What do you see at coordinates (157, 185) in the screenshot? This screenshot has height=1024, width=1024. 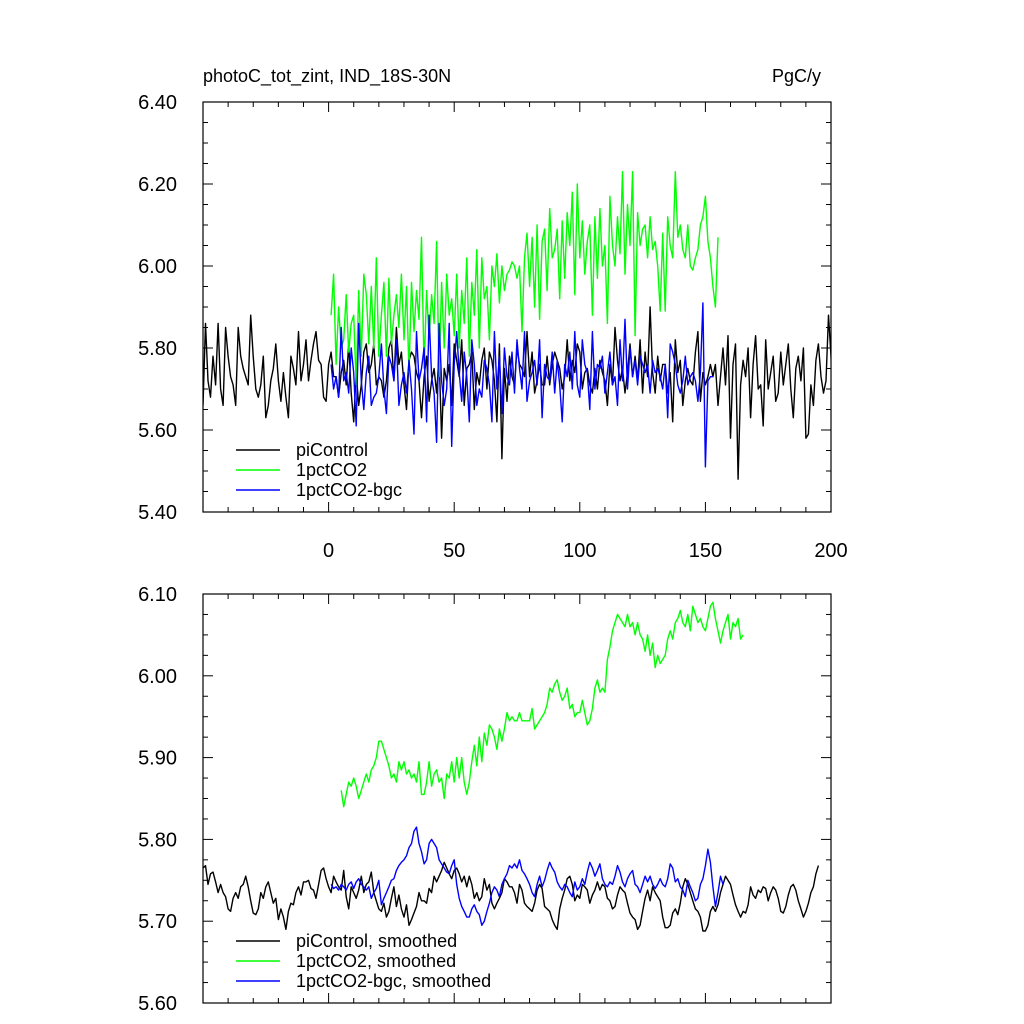 I see `y-tick-label: 6.20` at bounding box center [157, 185].